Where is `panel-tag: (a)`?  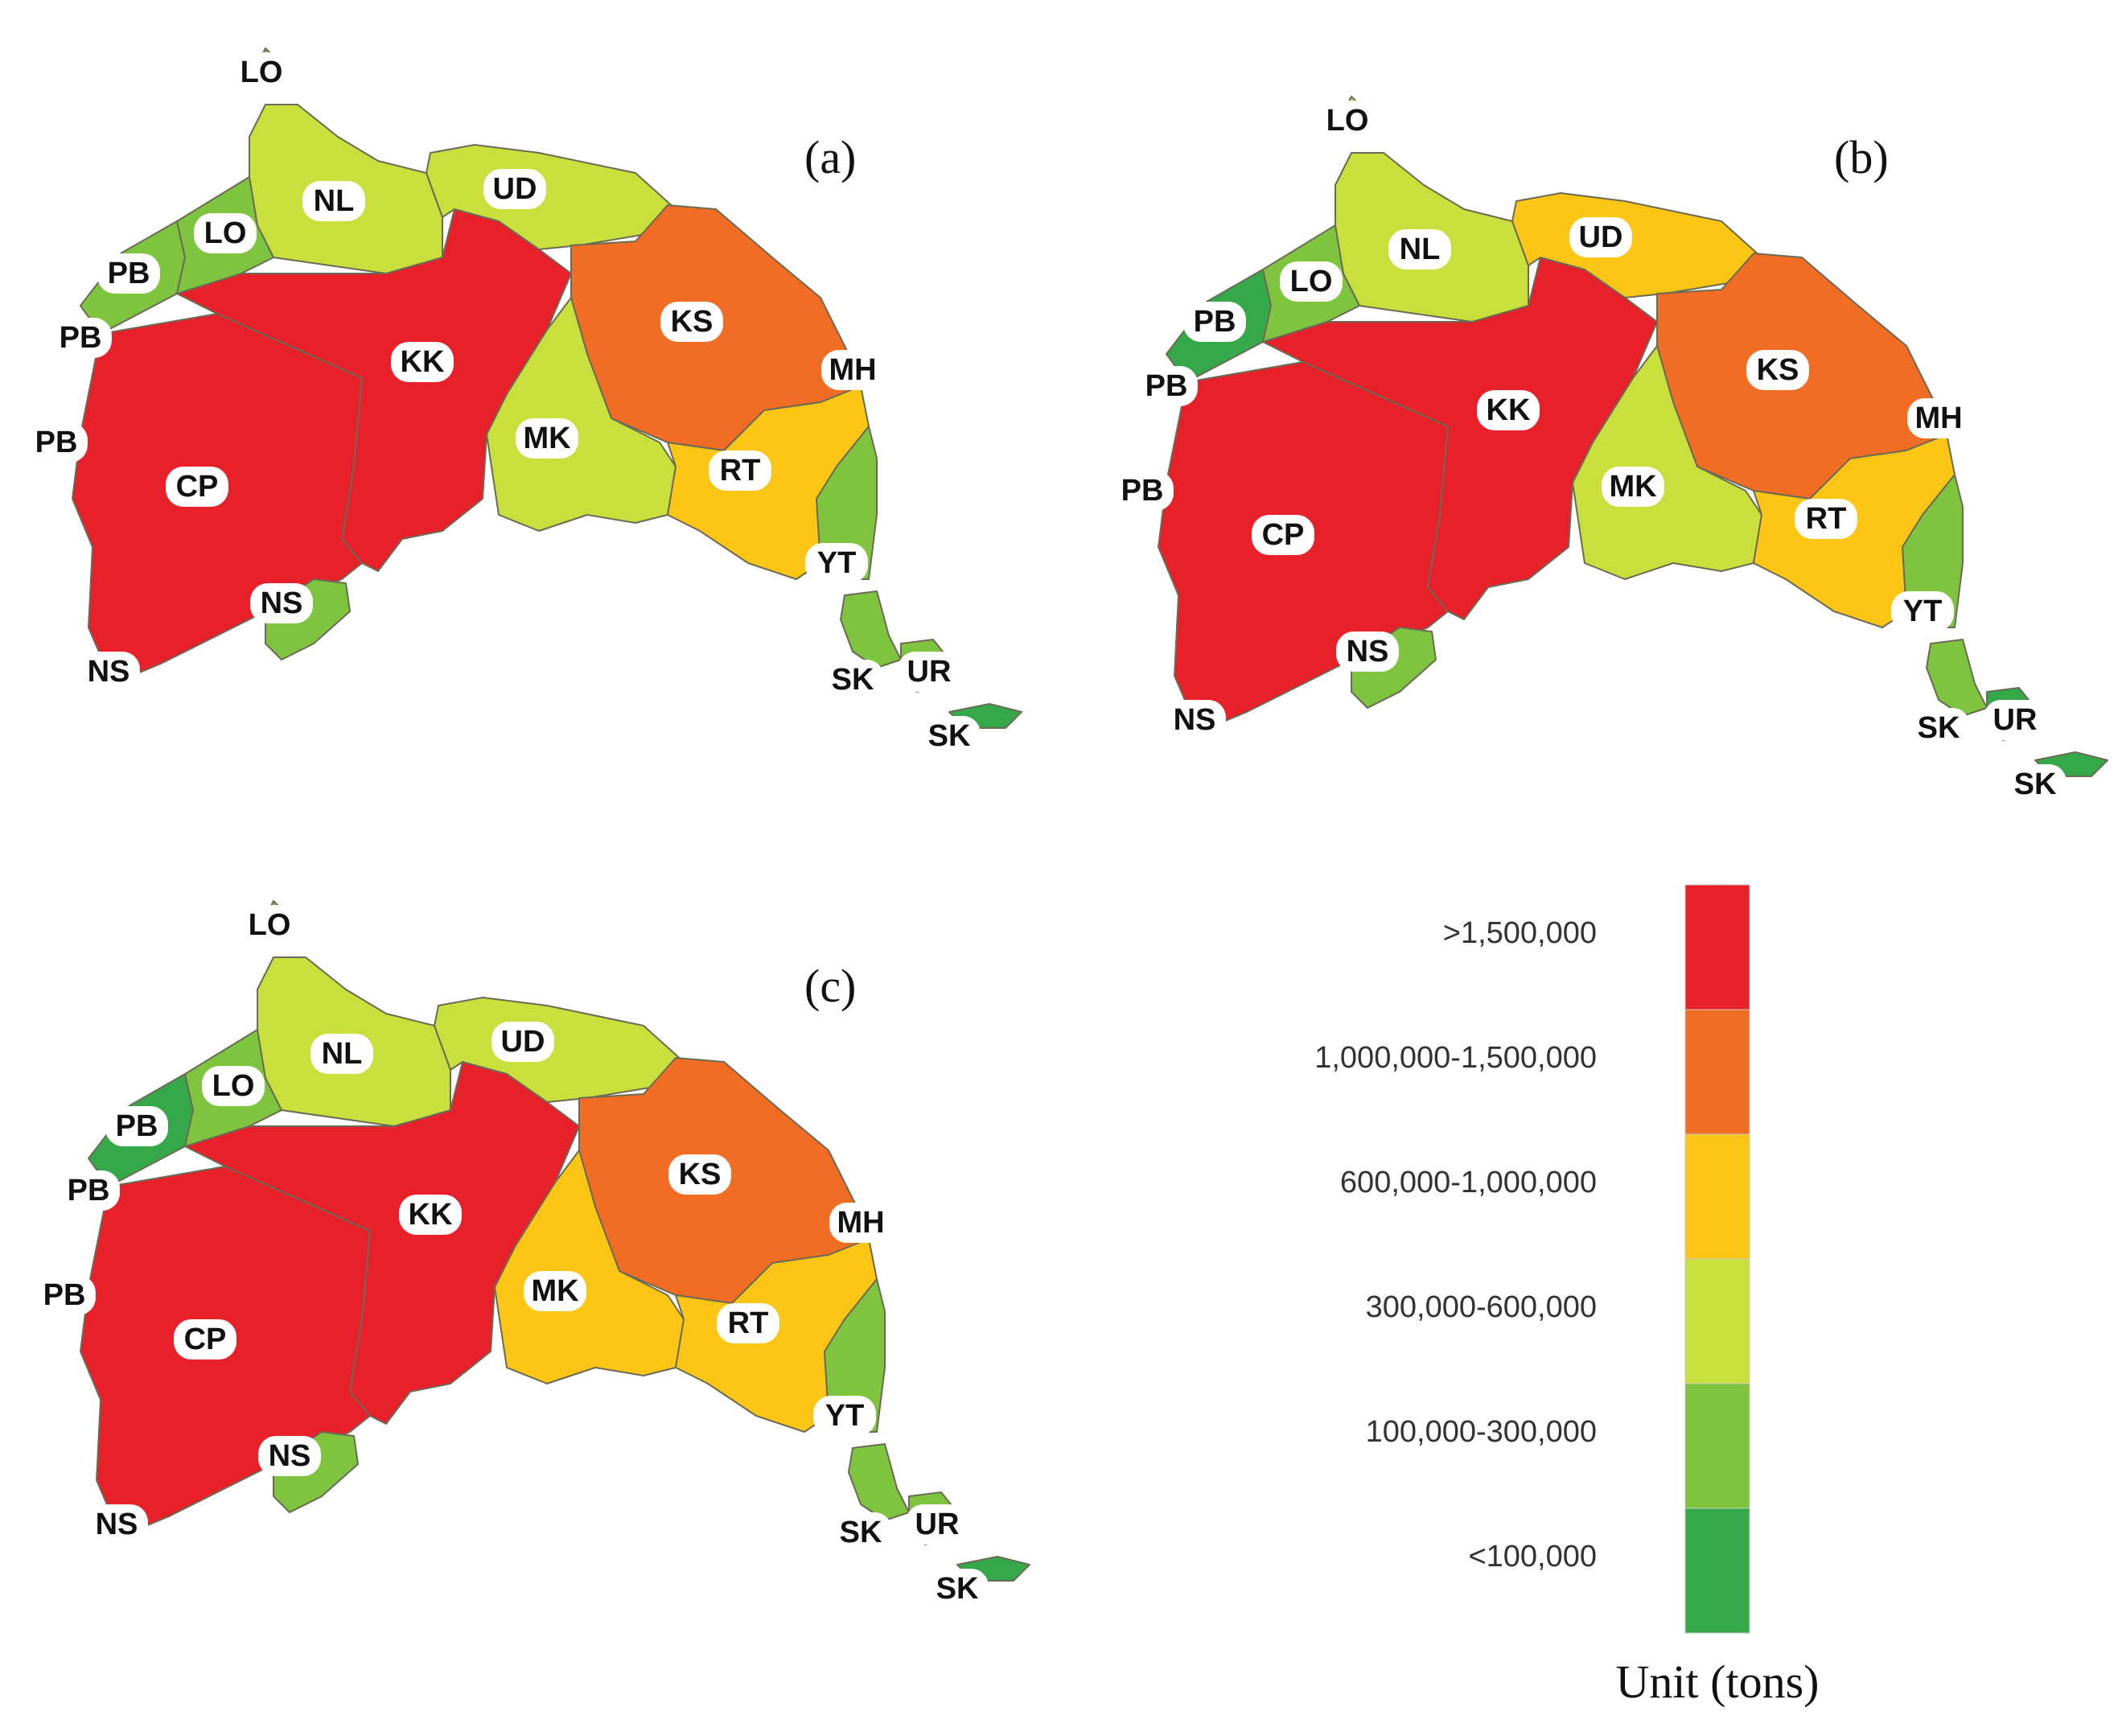
panel-tag: (a) is located at coordinates (830, 157).